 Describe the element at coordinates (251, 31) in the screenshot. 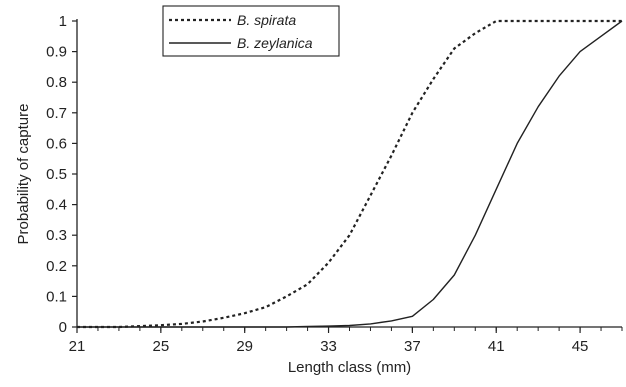

I see `legend-box` at that location.